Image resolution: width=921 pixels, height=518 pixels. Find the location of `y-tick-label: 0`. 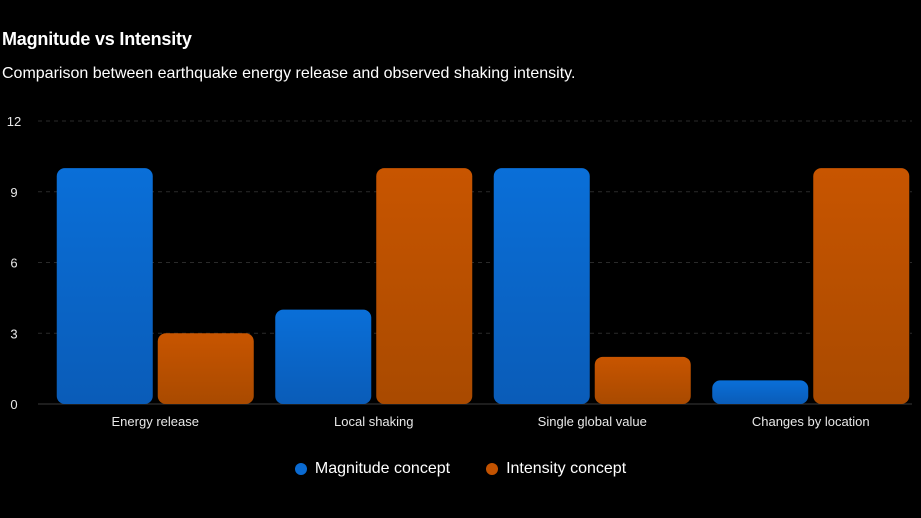

y-tick-label: 0 is located at coordinates (13, 404).